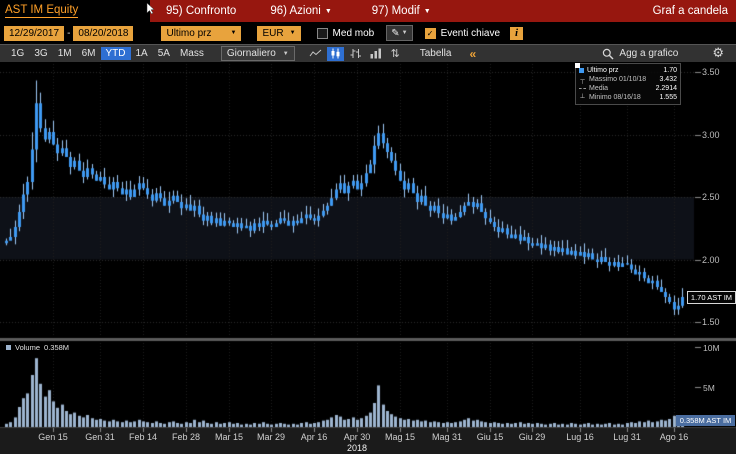  Describe the element at coordinates (163, 53) in the screenshot. I see `period-button-5a: 5A` at that location.